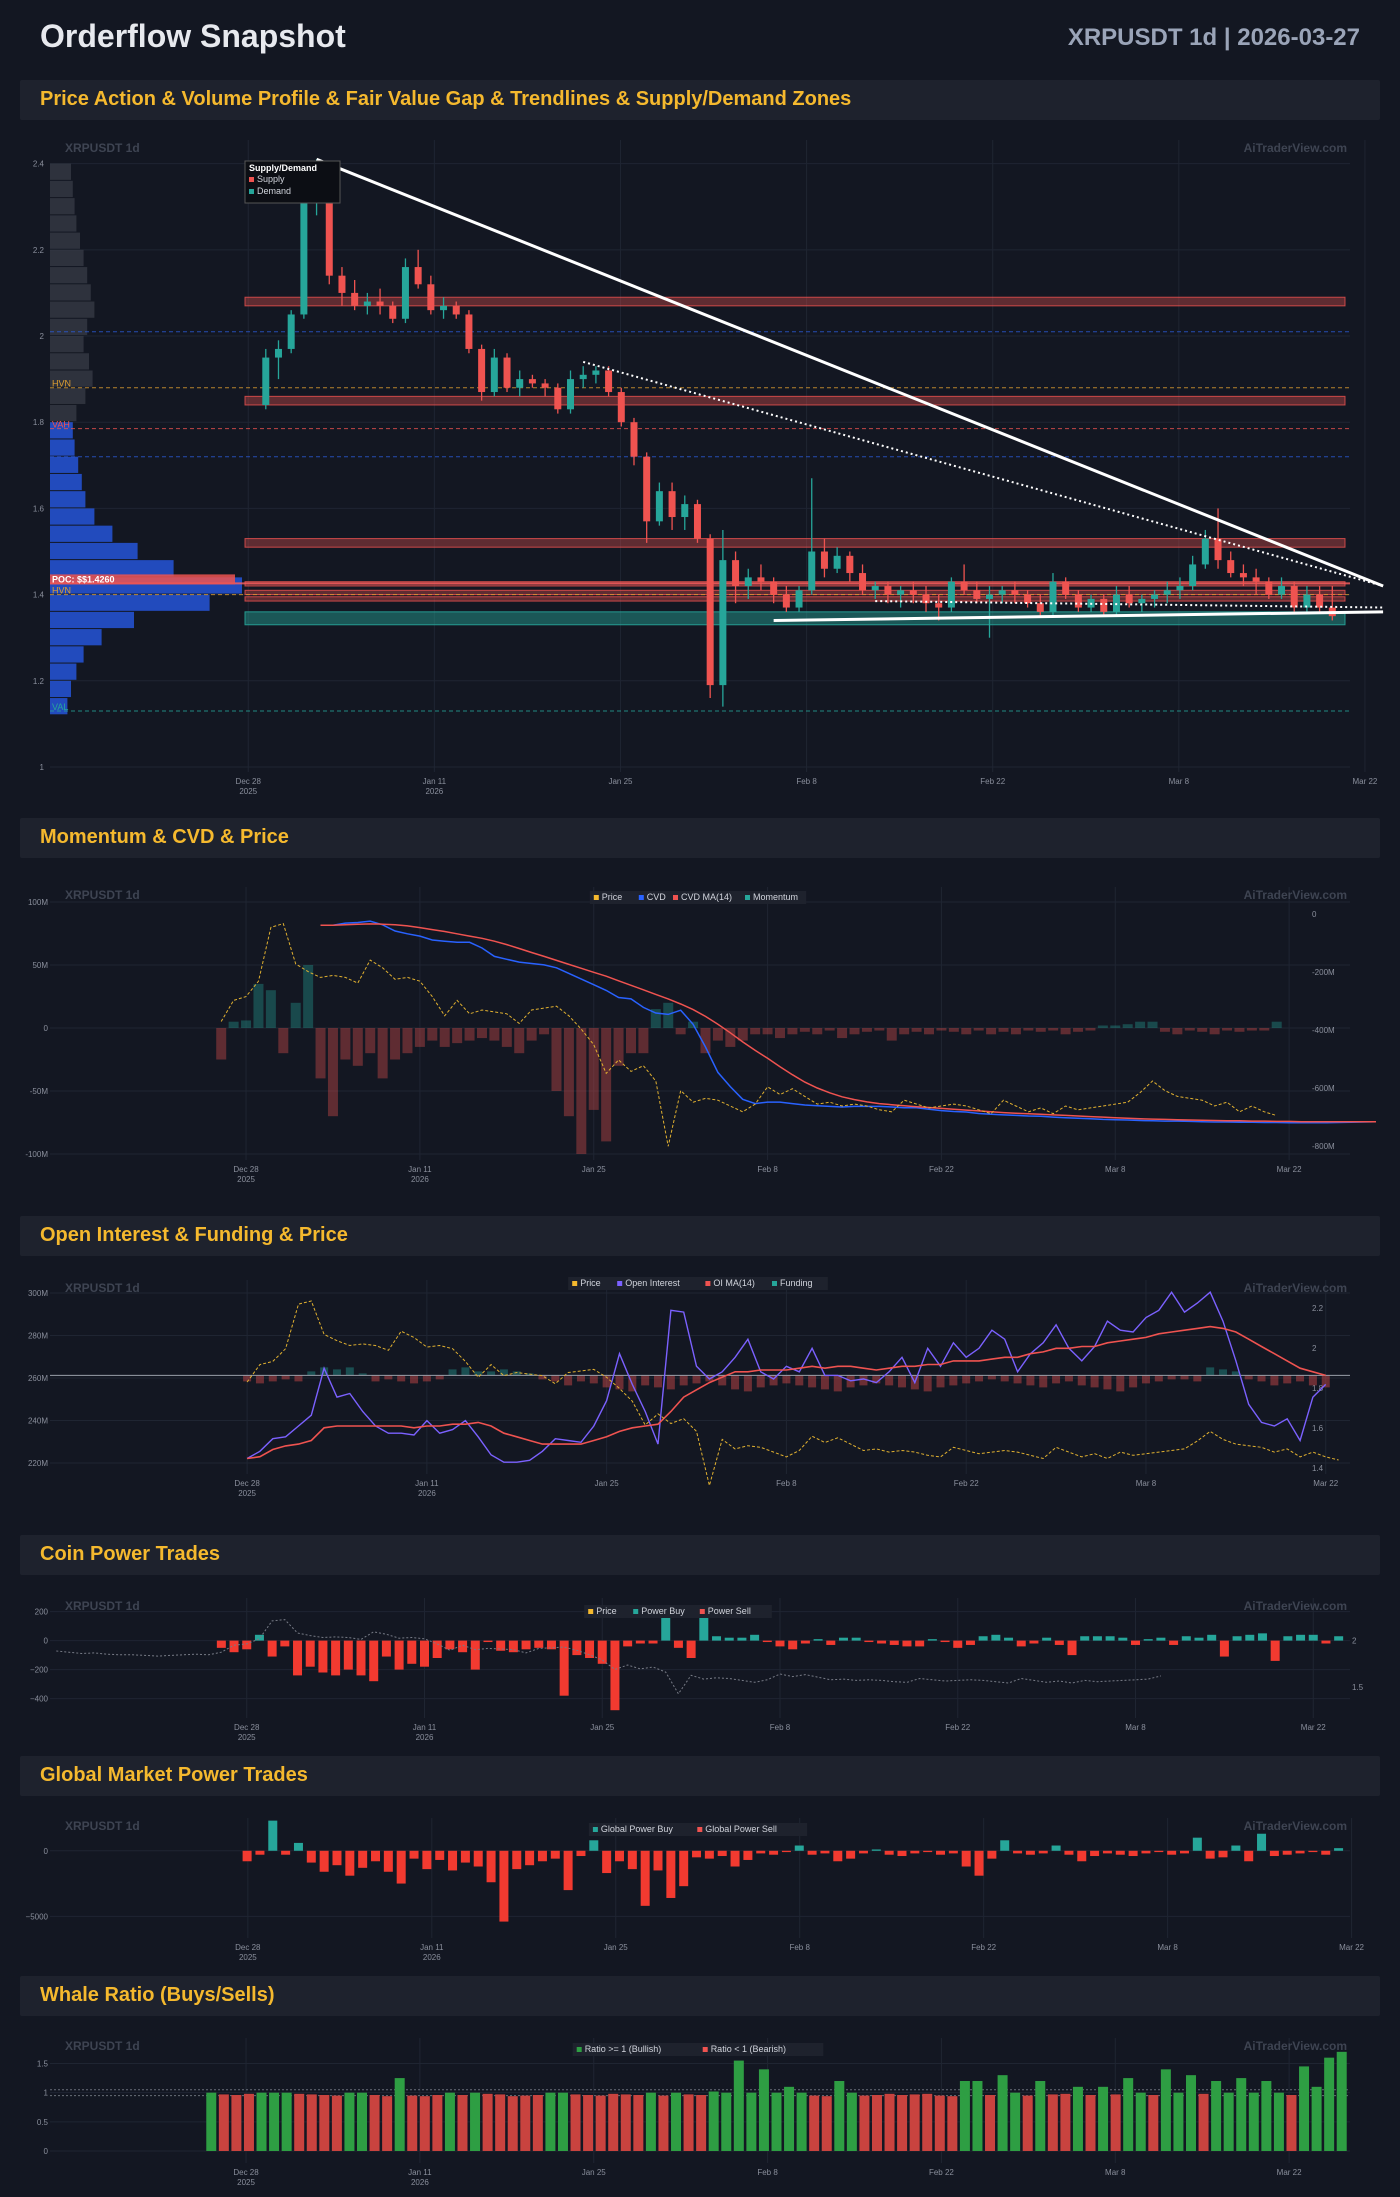  Describe the element at coordinates (957, 1727) in the screenshot. I see `x-tick-label: Feb 22` at that location.